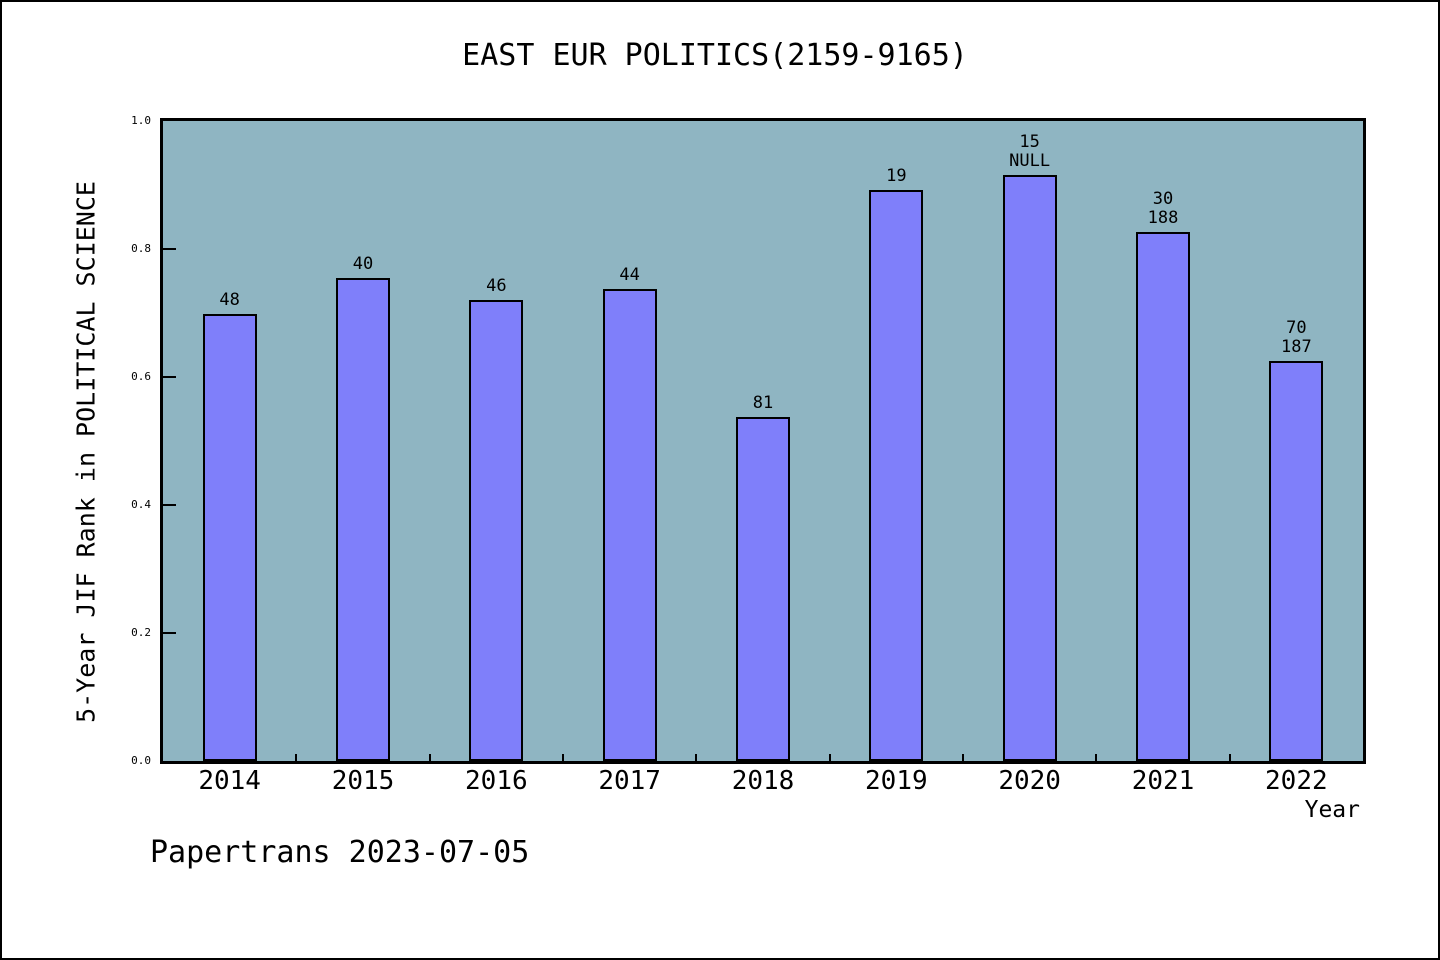  What do you see at coordinates (141, 504) in the screenshot?
I see `y-tick-label-0.4: 0.4` at bounding box center [141, 504].